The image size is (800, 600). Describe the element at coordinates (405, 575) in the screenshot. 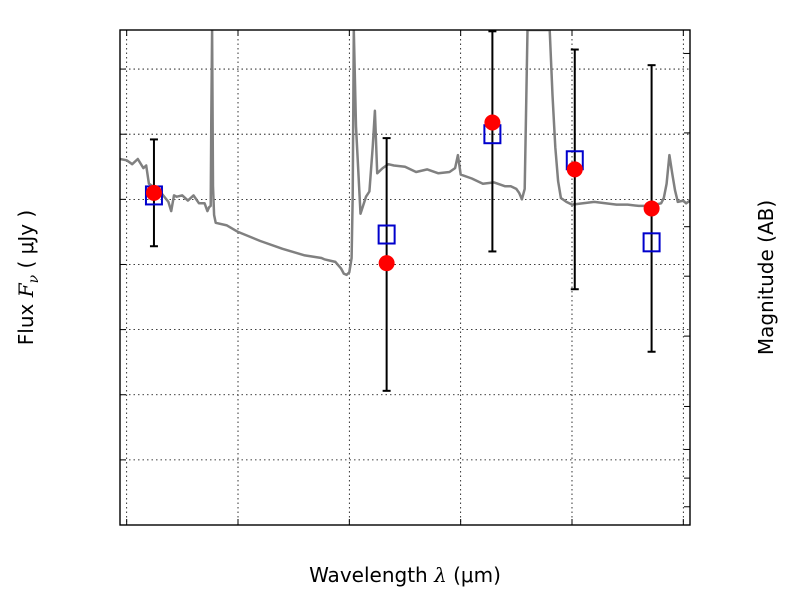

I see `x-axis-label: Wavelength λ (μm)` at that location.